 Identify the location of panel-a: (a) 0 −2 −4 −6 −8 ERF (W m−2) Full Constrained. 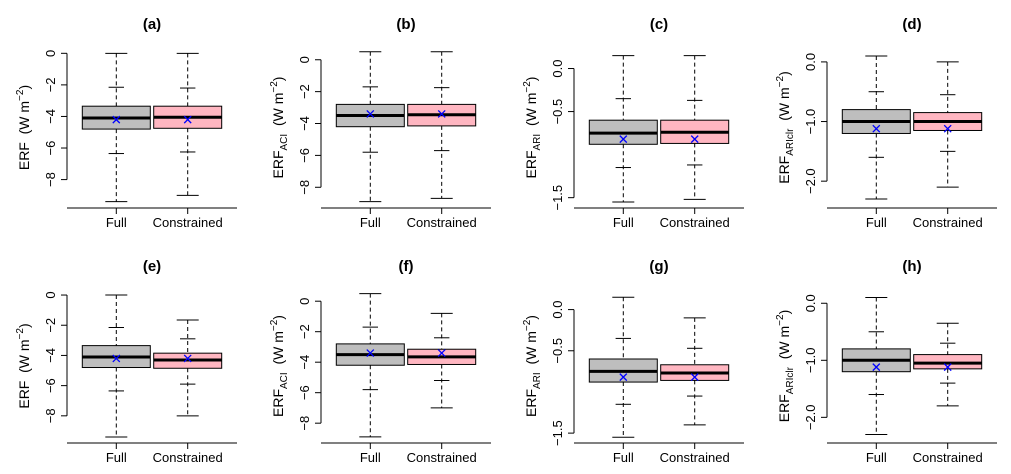
(126, 123).